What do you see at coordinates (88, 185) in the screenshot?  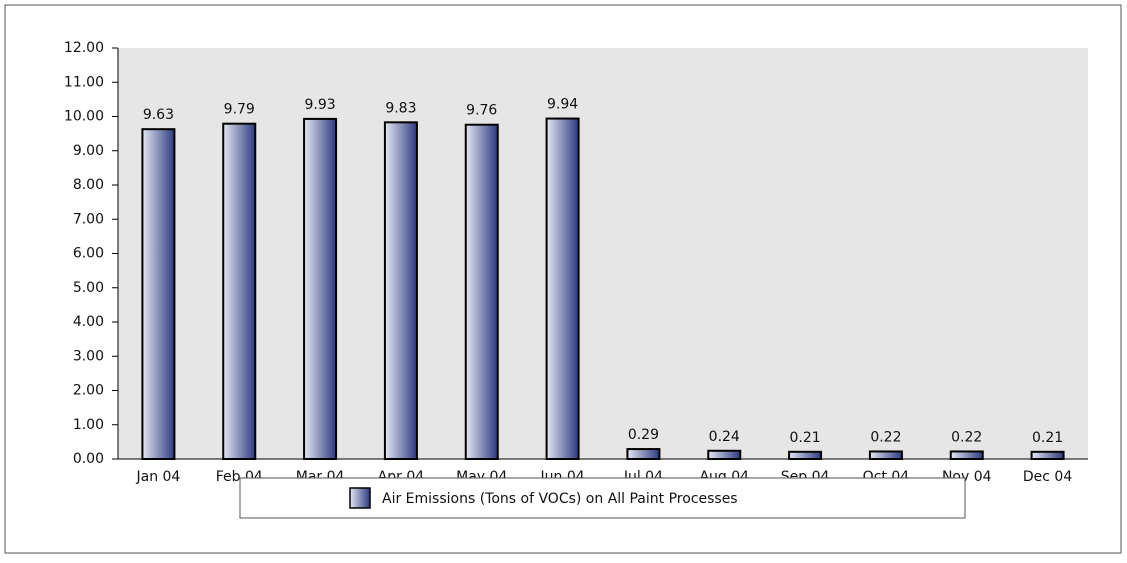 I see `y-tick-label: 8.00` at bounding box center [88, 185].